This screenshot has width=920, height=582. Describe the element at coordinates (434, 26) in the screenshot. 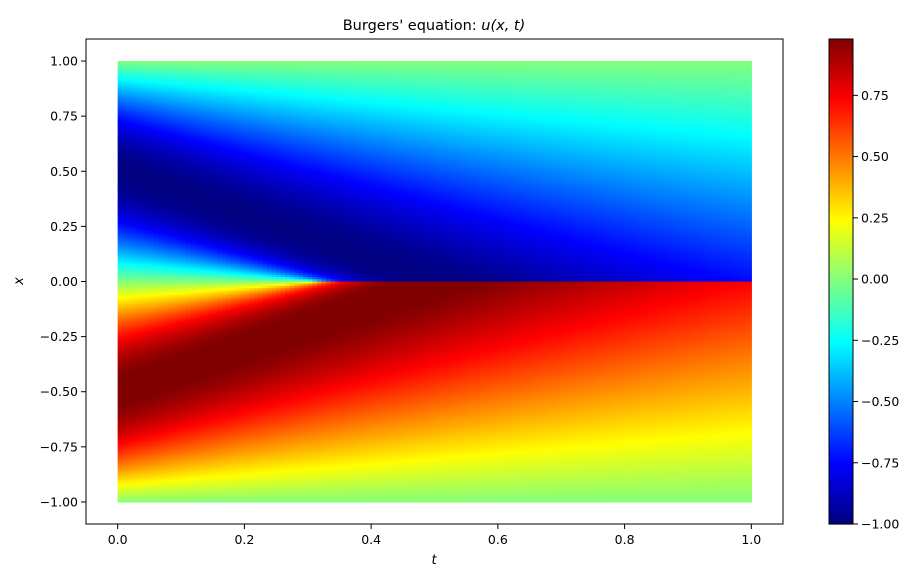

I see `chart-title: Burgers' equation: u(x, t)` at that location.